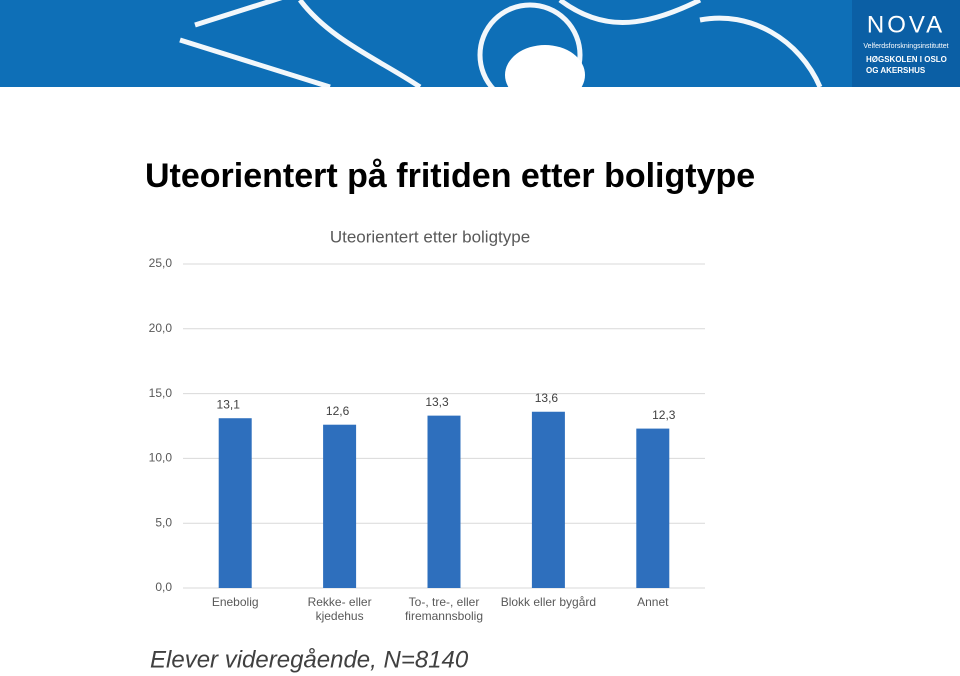  What do you see at coordinates (161, 393) in the screenshot?
I see `y-tick-label: 15,0` at bounding box center [161, 393].